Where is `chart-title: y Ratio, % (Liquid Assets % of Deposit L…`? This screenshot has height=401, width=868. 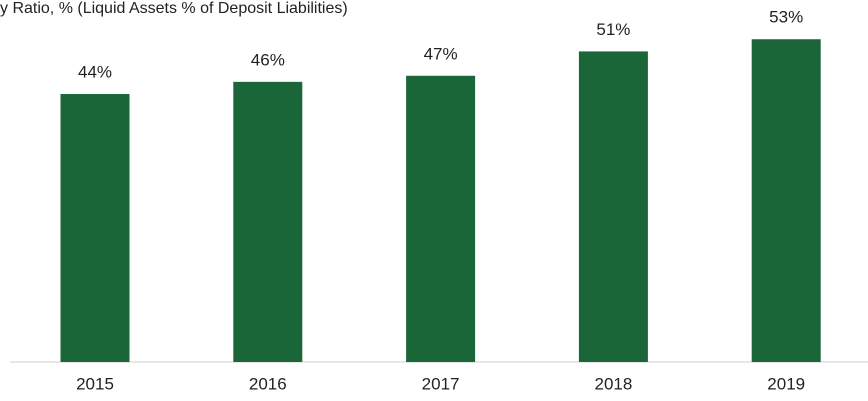
chart-title: y Ratio, % (Liquid Assets % of Deposit L… is located at coordinates (174, 8).